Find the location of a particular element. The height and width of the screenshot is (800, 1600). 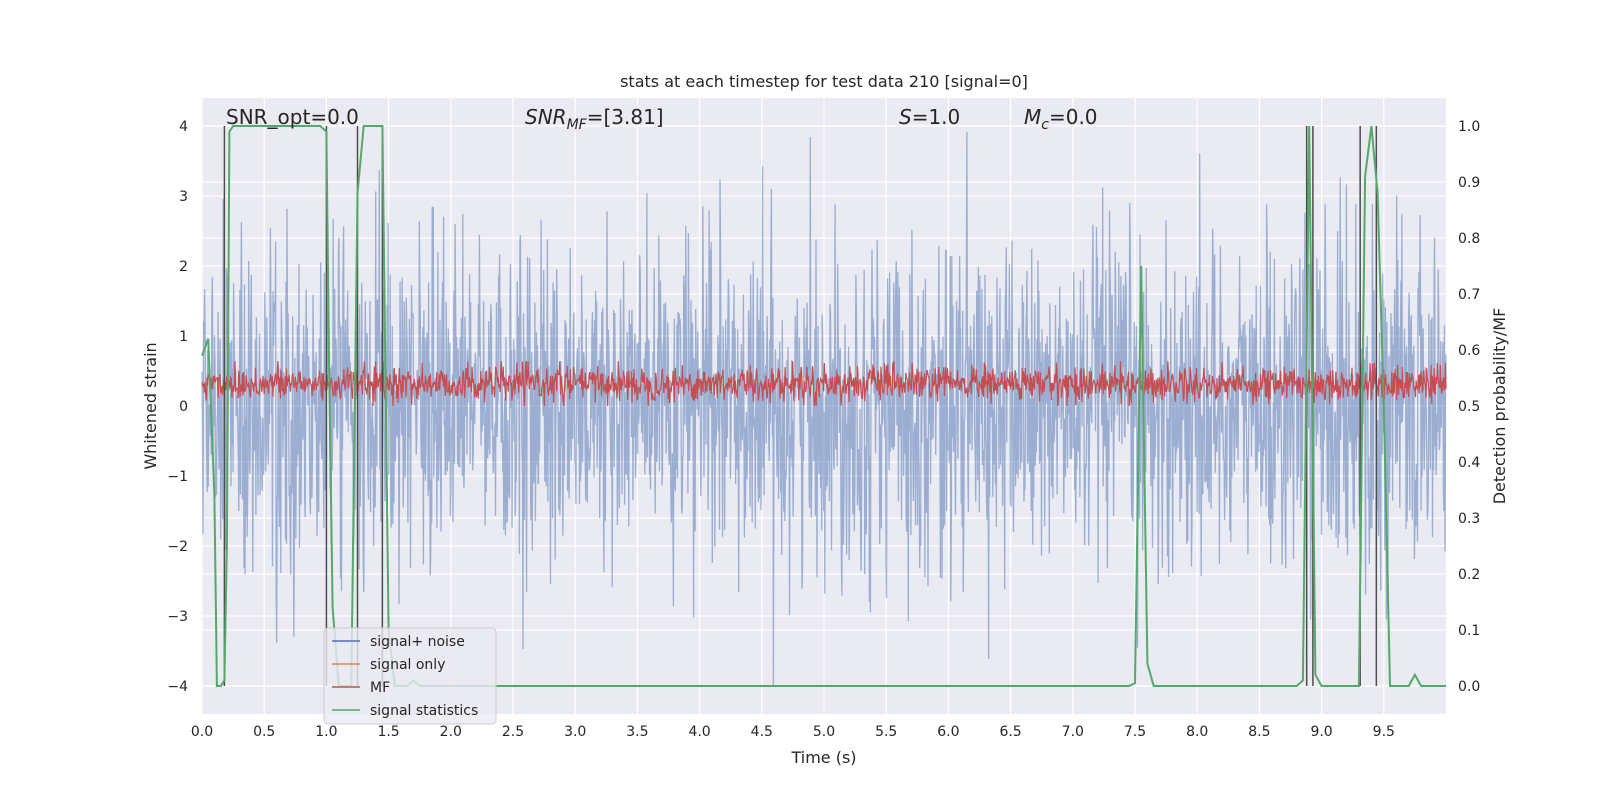

x-tick-label: 7.0 is located at coordinates (1073, 732).